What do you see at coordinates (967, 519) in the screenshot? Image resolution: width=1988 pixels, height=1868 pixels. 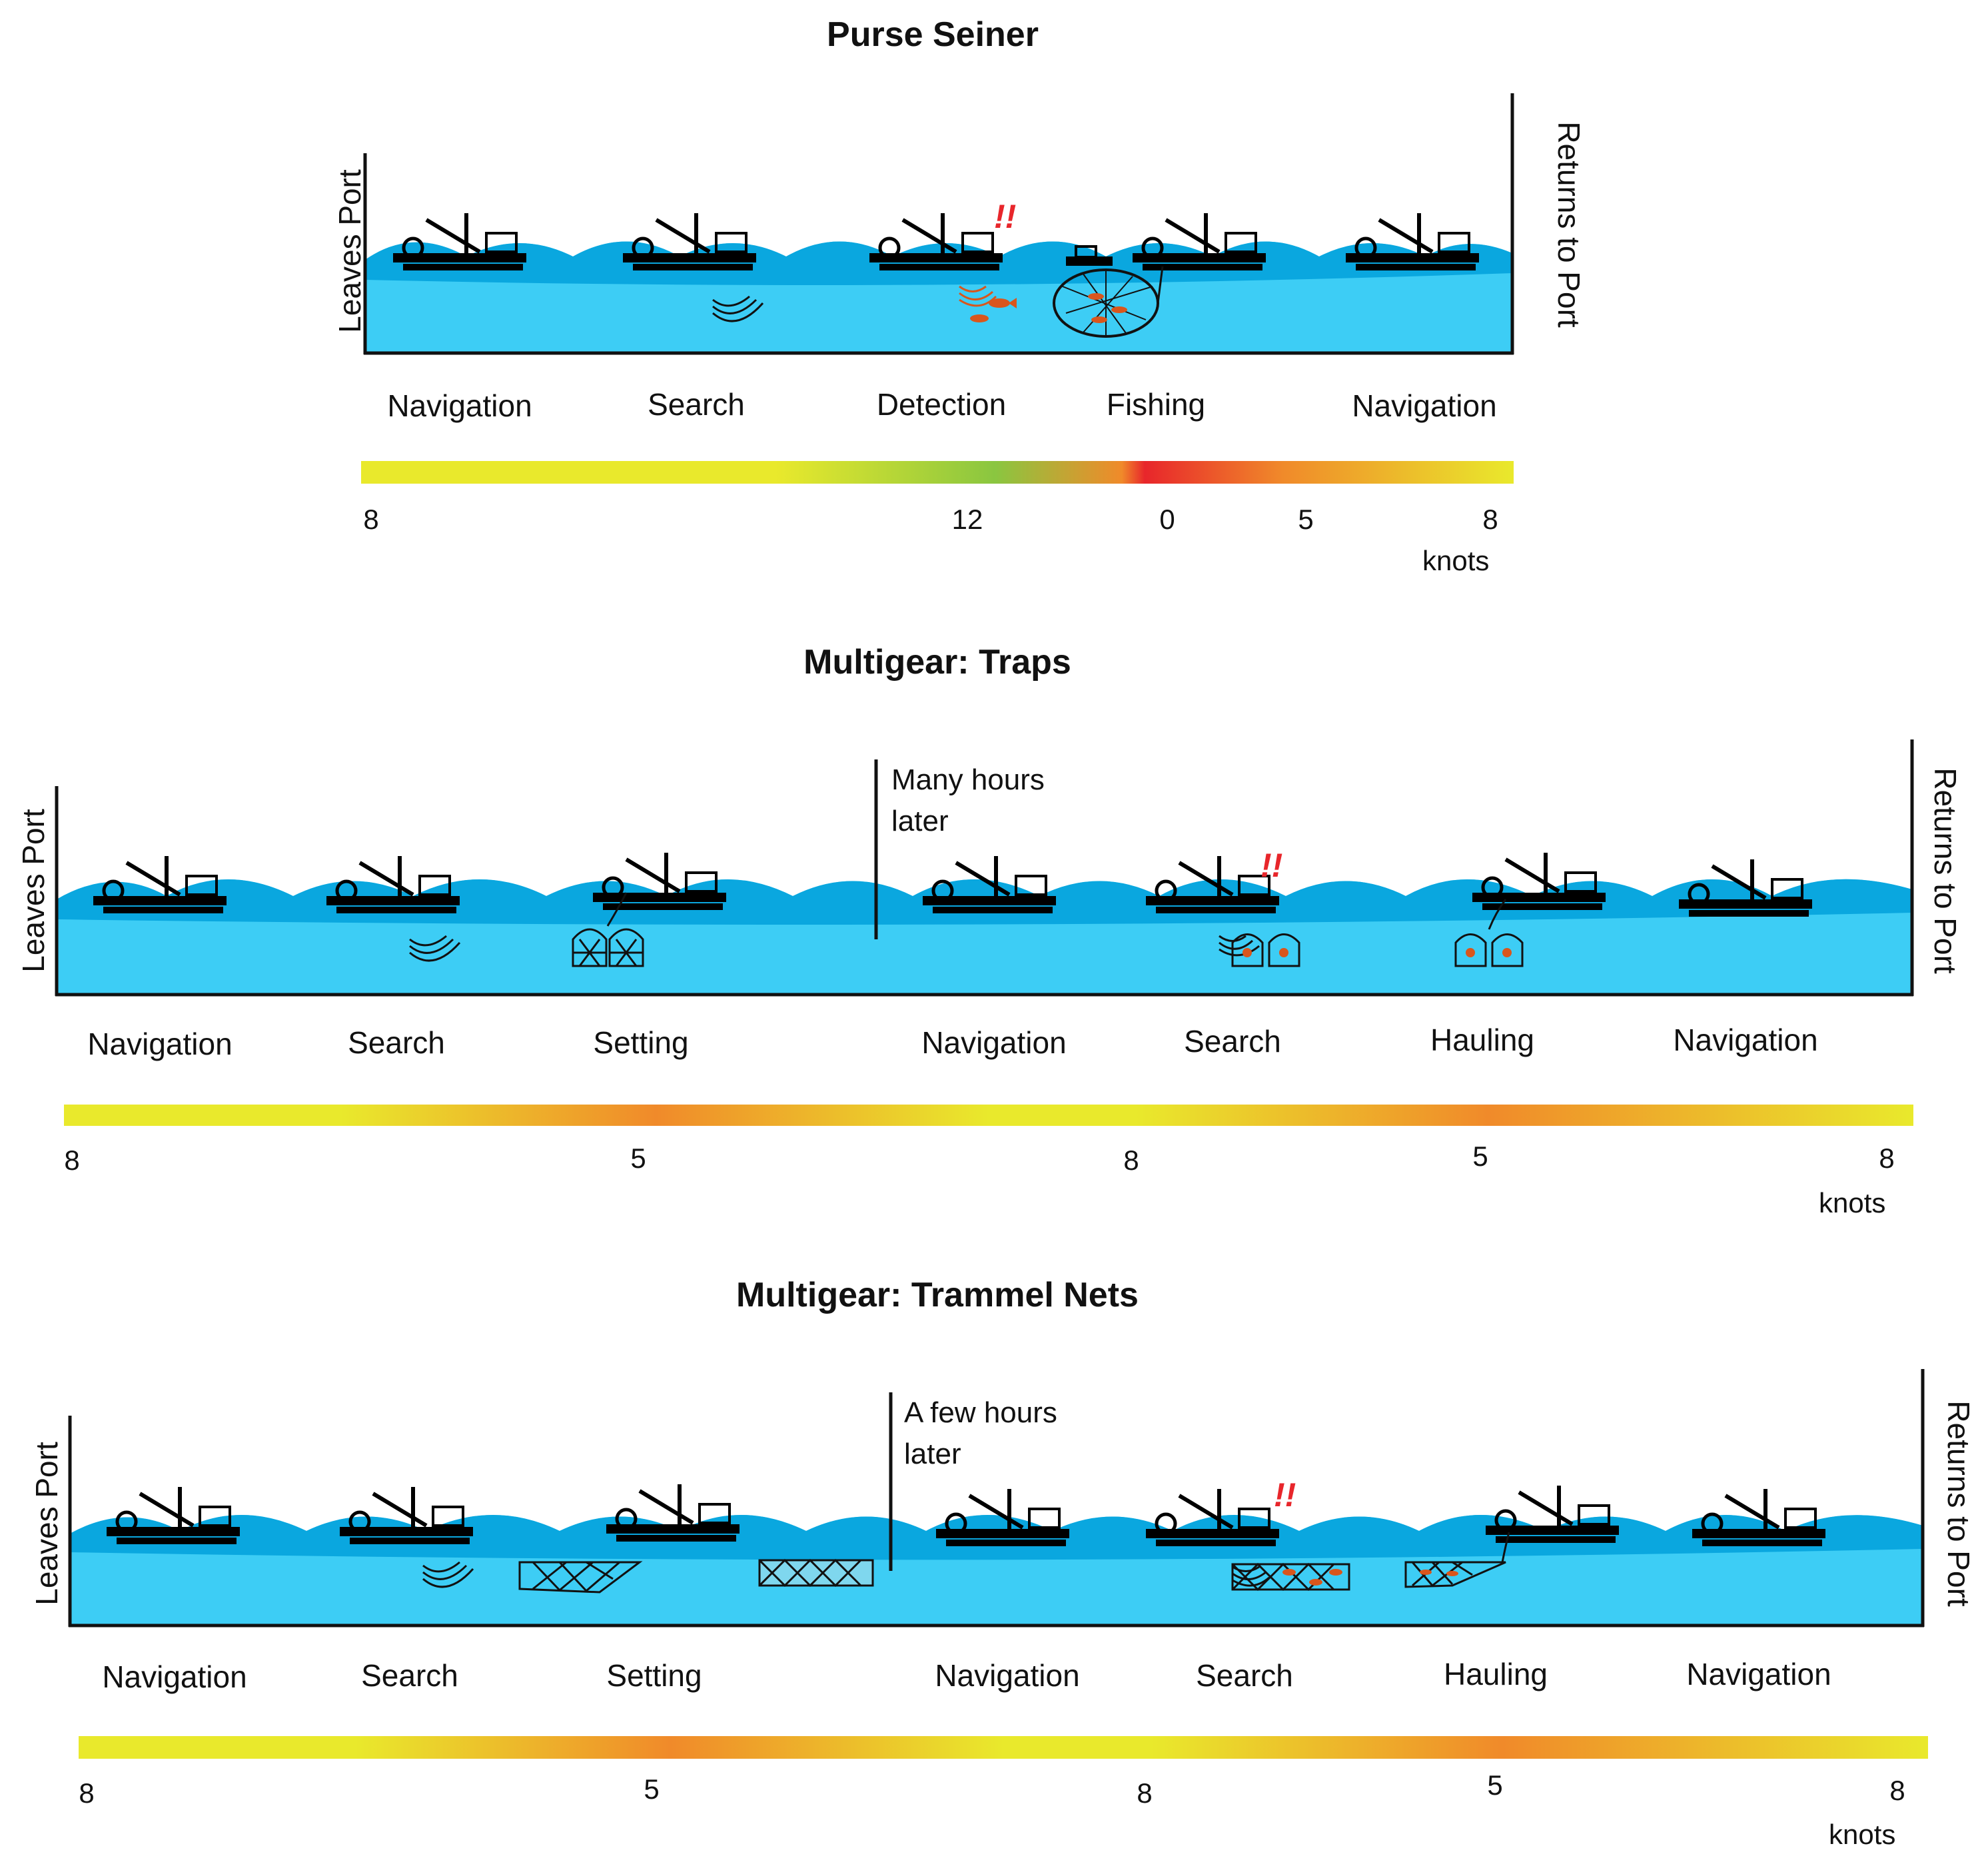 I see `speed-tick: 12` at bounding box center [967, 519].